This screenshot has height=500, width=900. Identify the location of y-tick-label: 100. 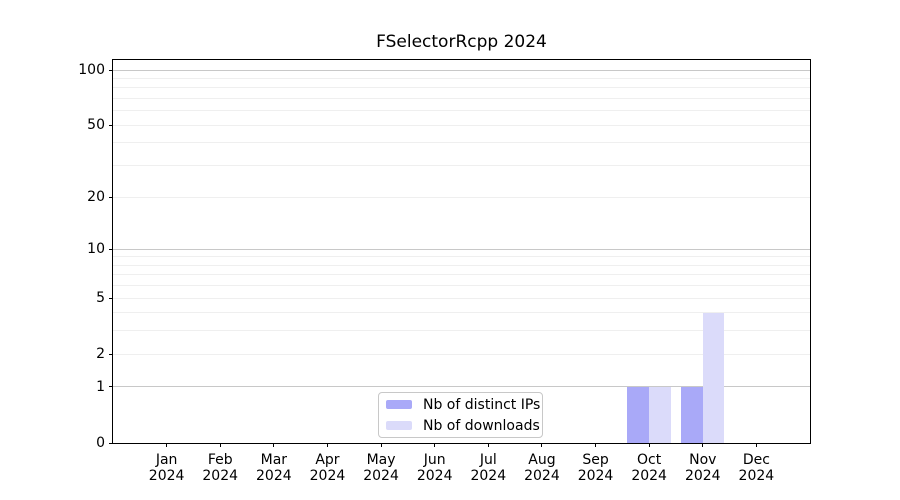
(91, 70).